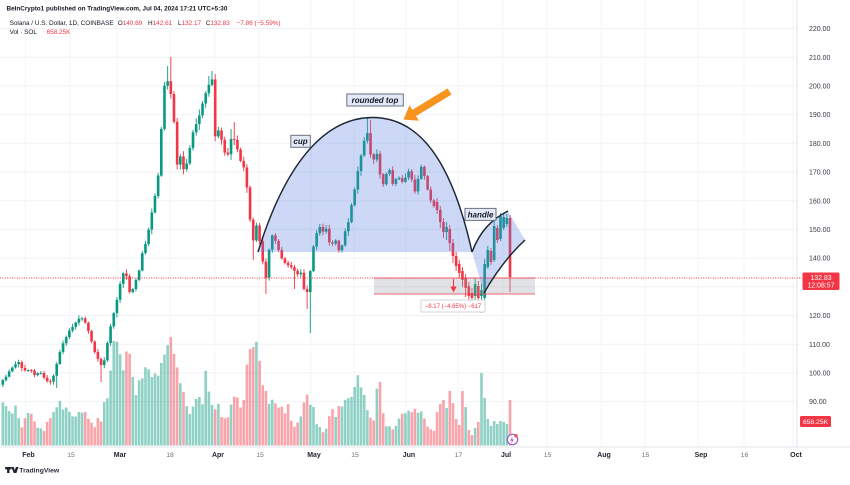  I want to click on svg-text: rounded top, so click(375, 100).